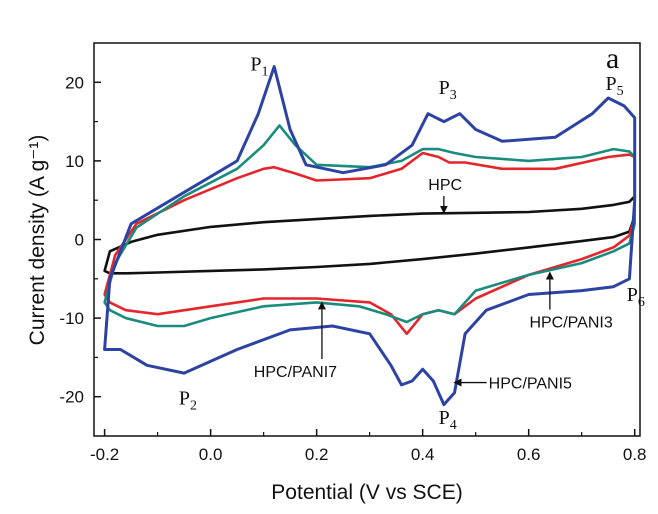 The width and height of the screenshot is (658, 514). I want to click on y-tick-label: 10, so click(74, 161).